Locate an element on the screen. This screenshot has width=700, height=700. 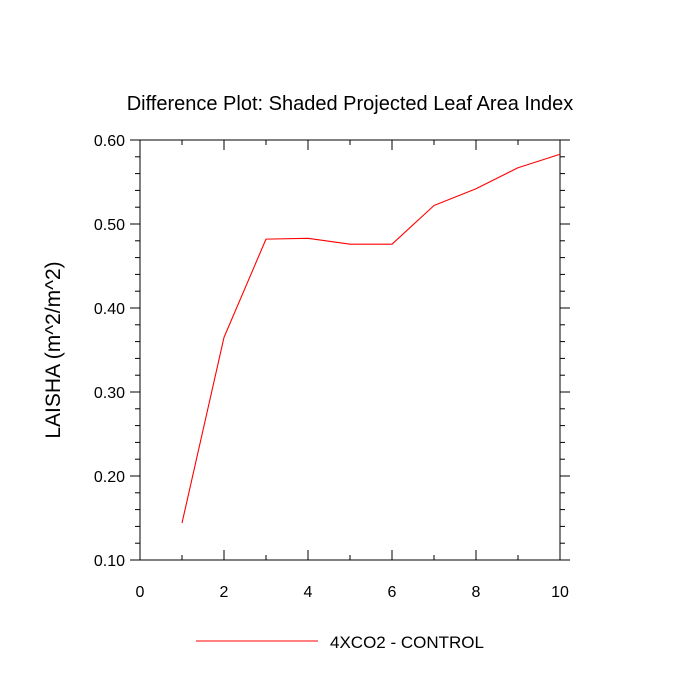
y-tick-label: 0.10 is located at coordinates (109, 561).